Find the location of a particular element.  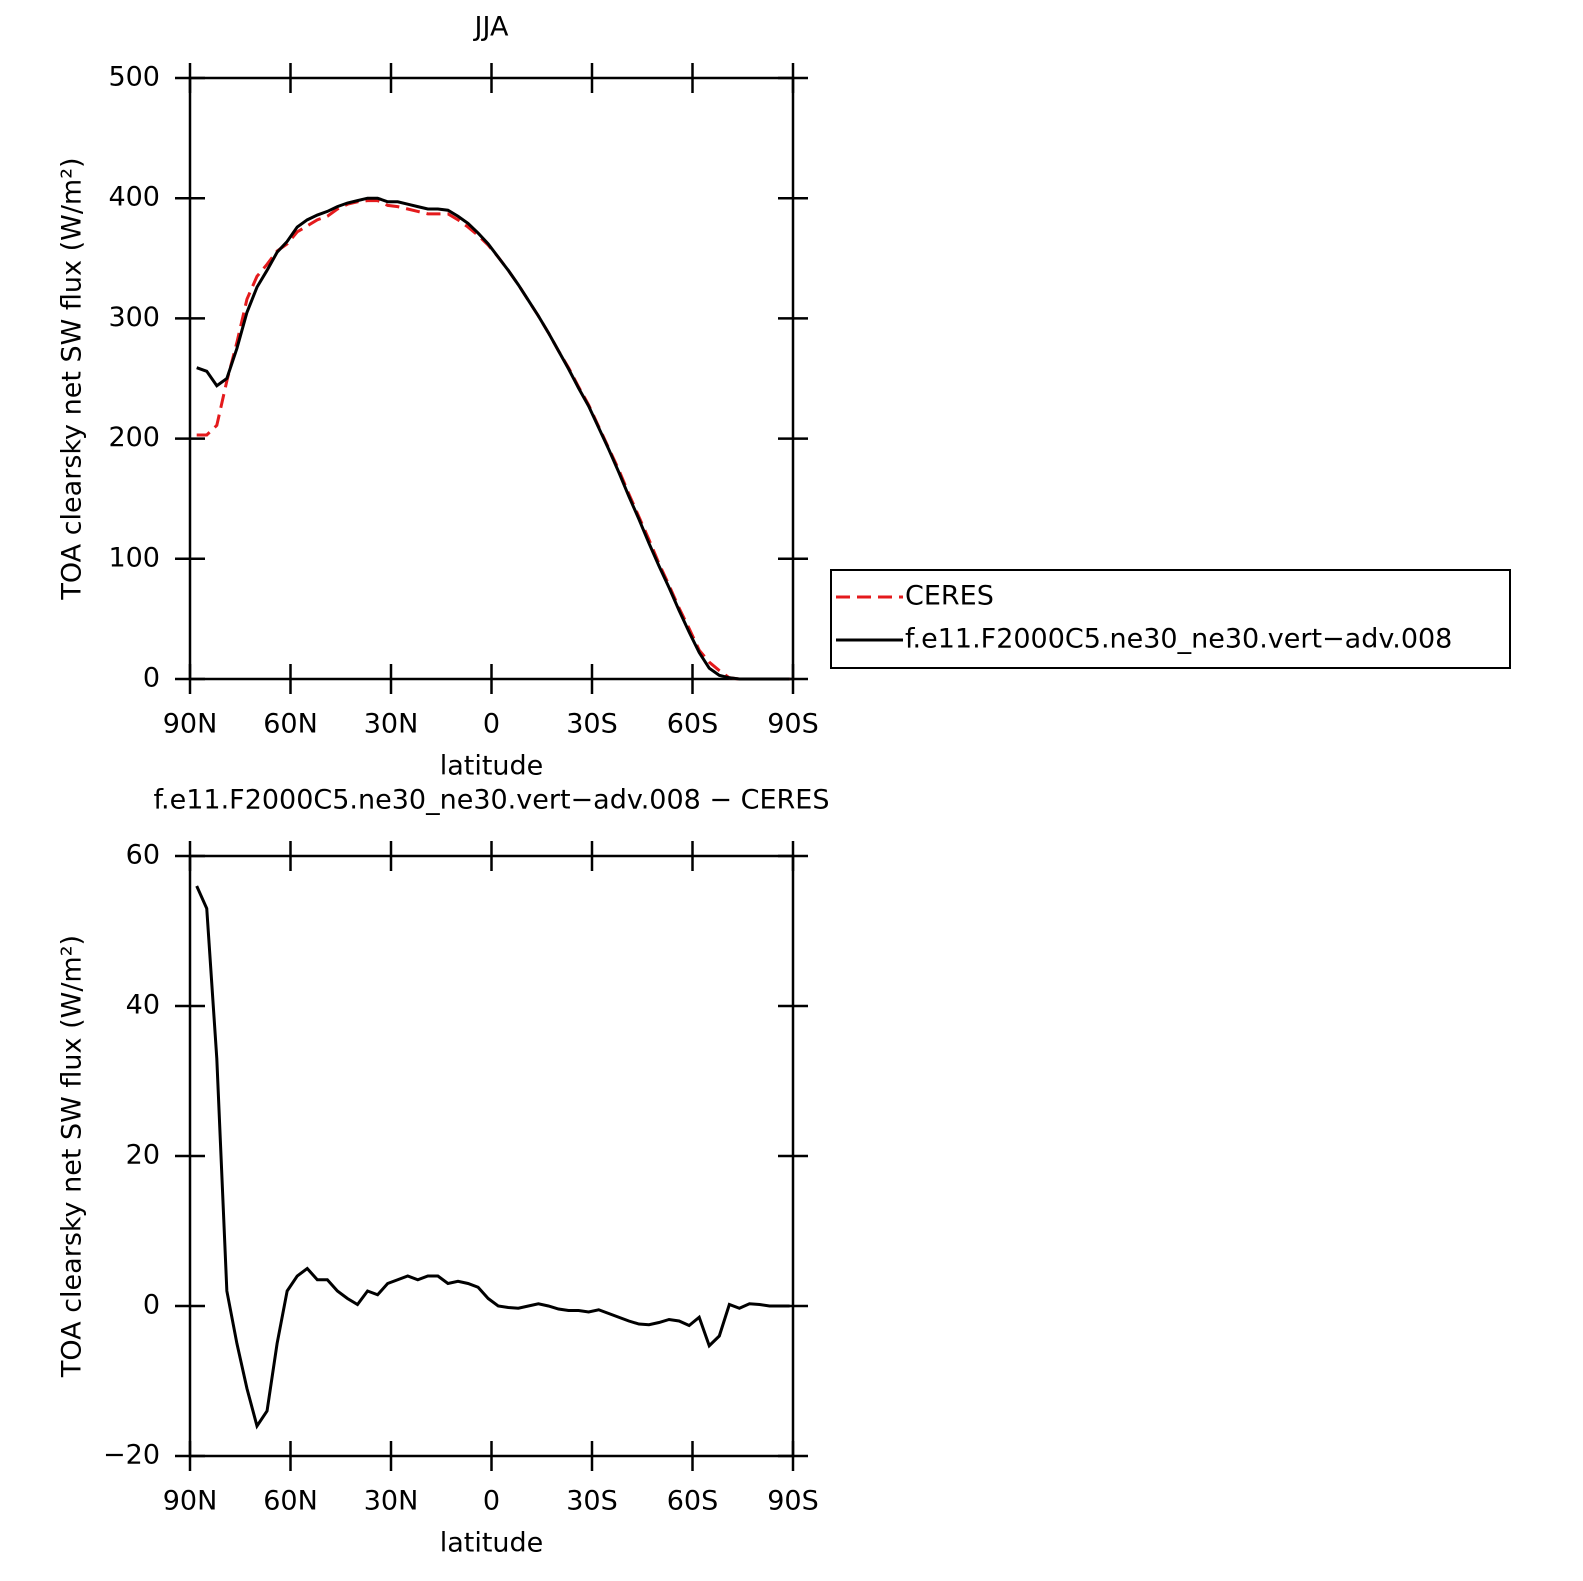

legend-label: CERES is located at coordinates (949, 596).